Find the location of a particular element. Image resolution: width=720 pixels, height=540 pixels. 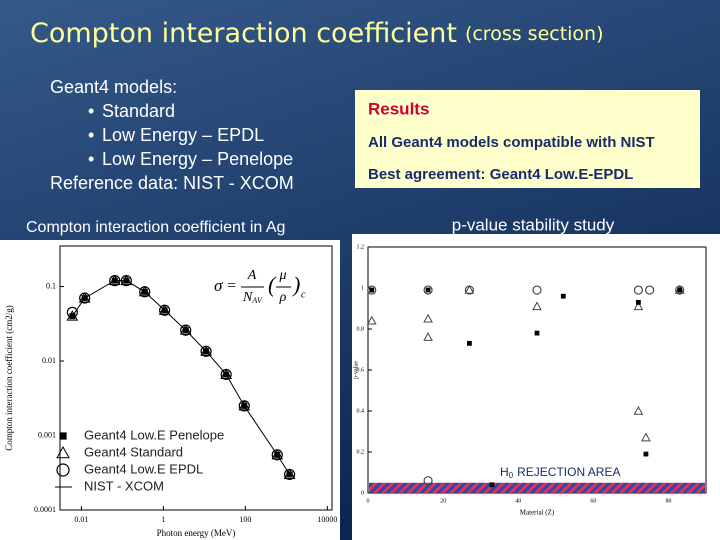

chart-title: p-value stability study is located at coordinates (533, 224).